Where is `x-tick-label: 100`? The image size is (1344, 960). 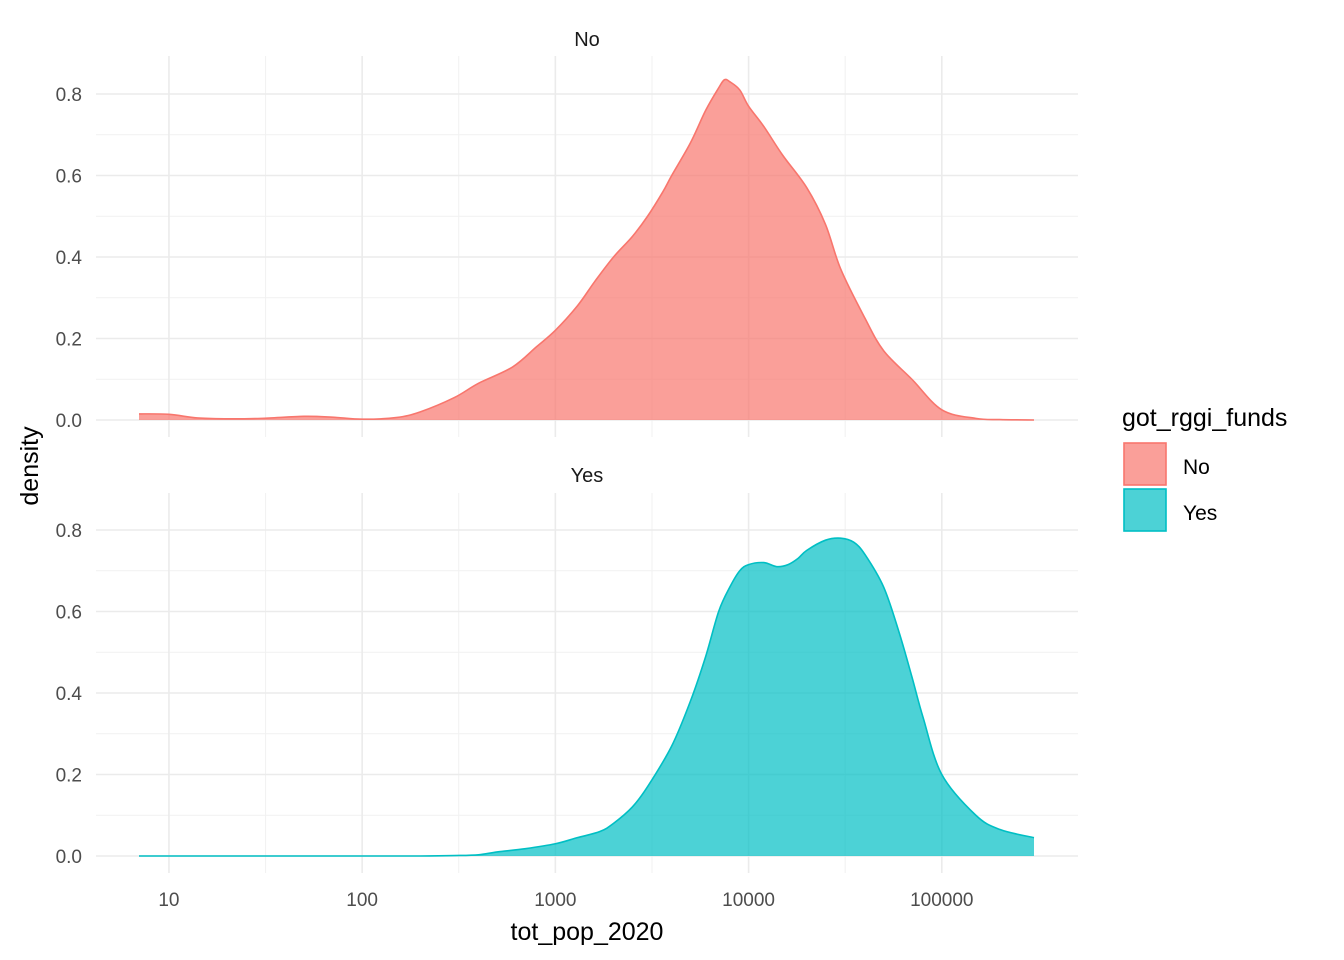
x-tick-label: 100 is located at coordinates (362, 900).